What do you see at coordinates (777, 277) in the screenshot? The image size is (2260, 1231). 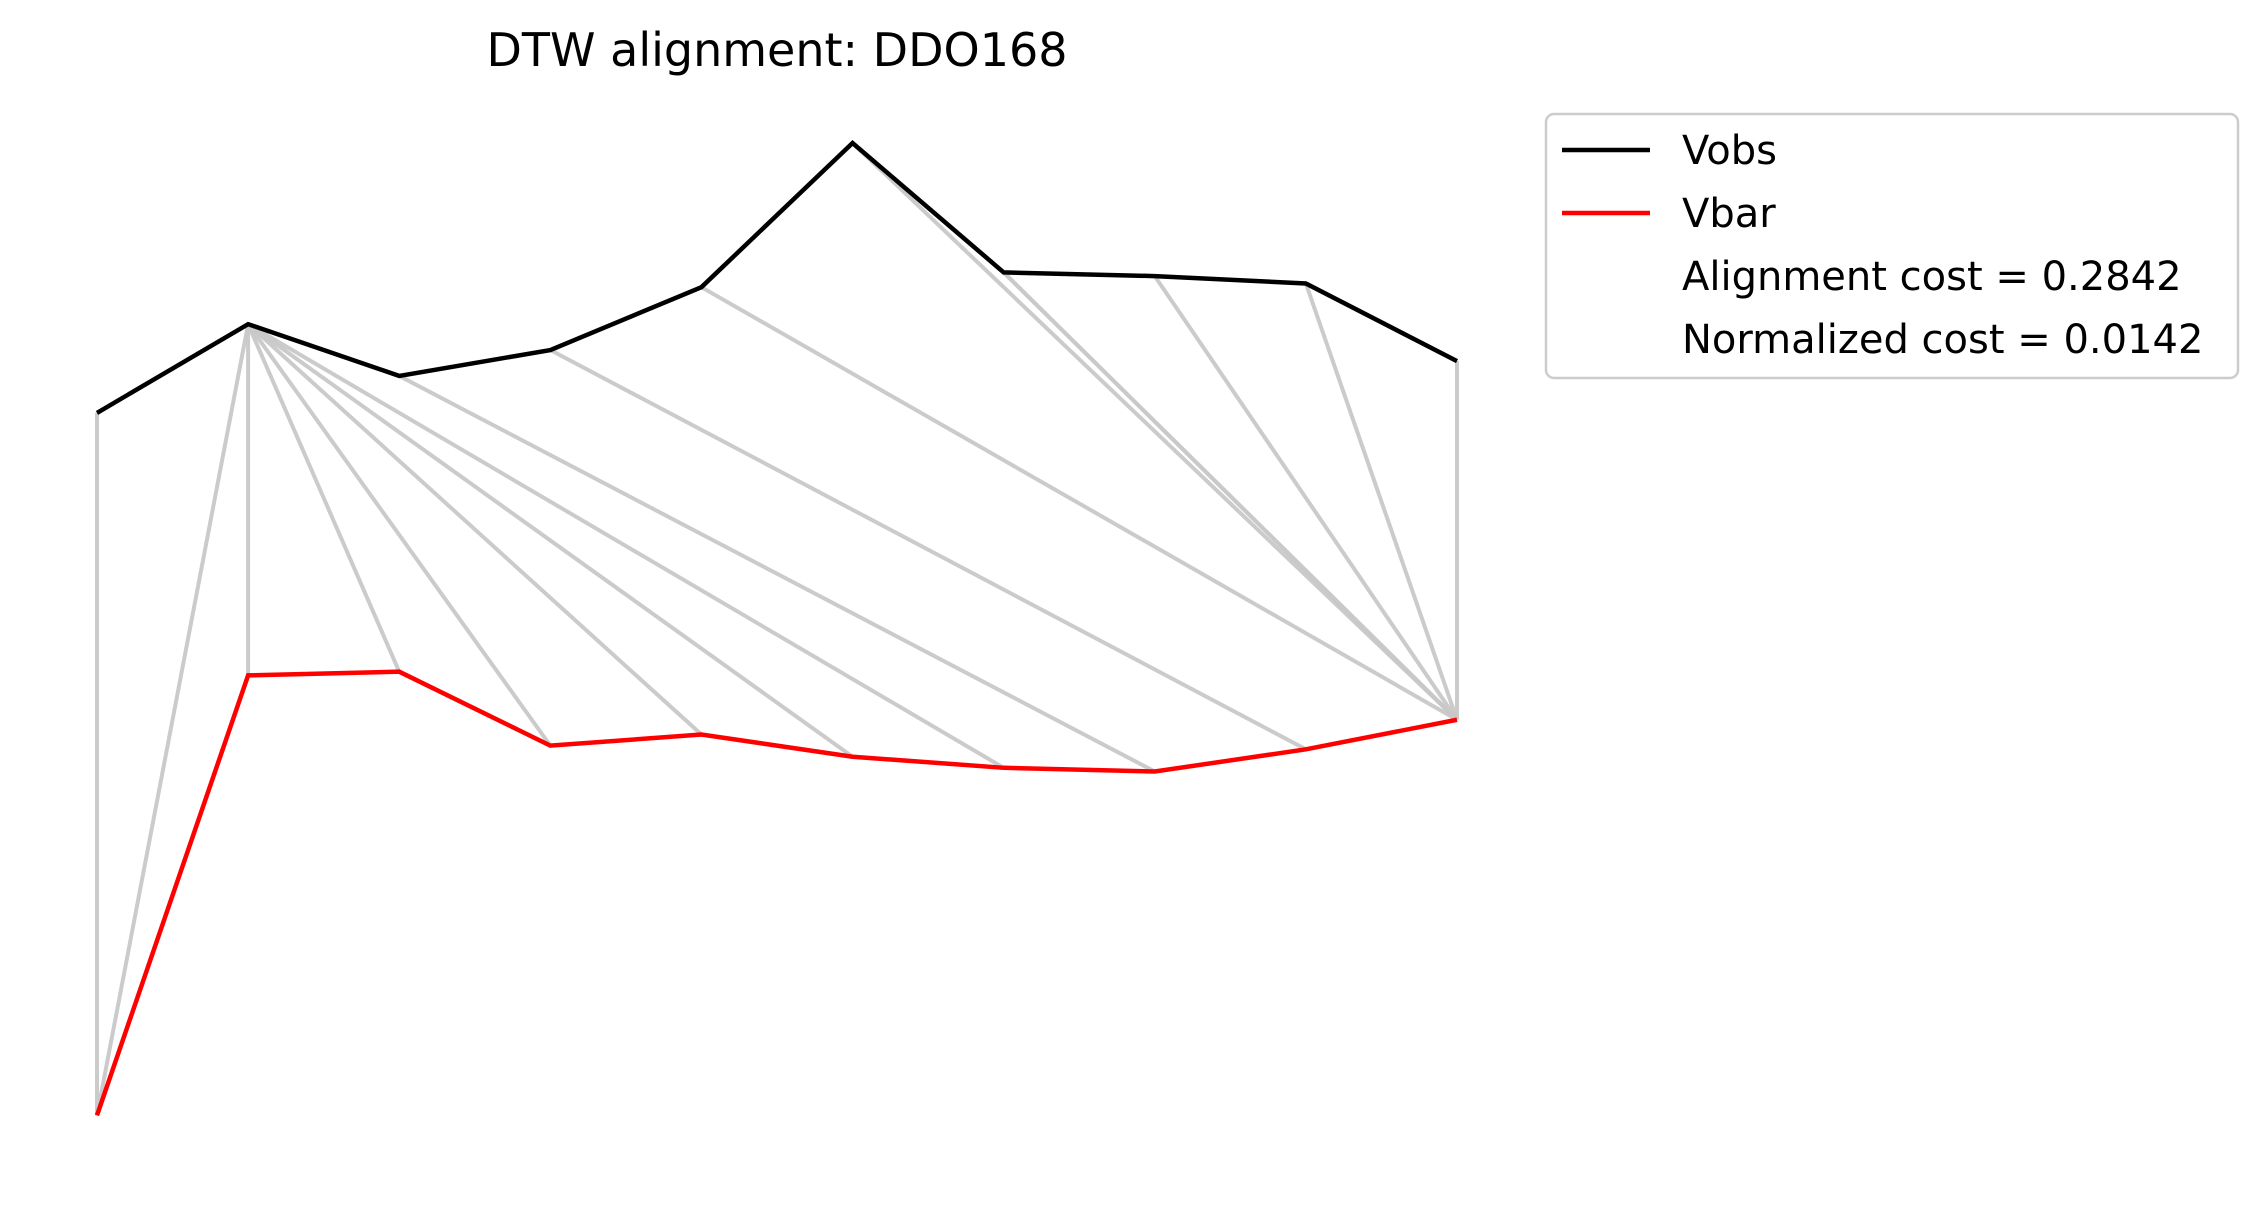 I see `series-line-vobs` at bounding box center [777, 277].